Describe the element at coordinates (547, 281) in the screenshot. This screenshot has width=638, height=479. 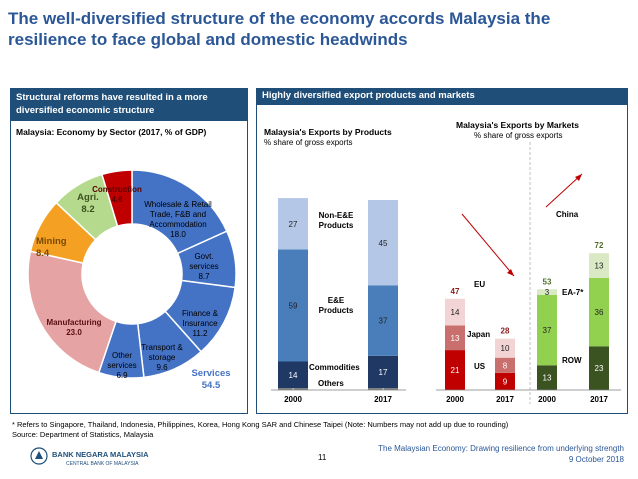
I see `markets-g1-total-2000: 53` at that location.